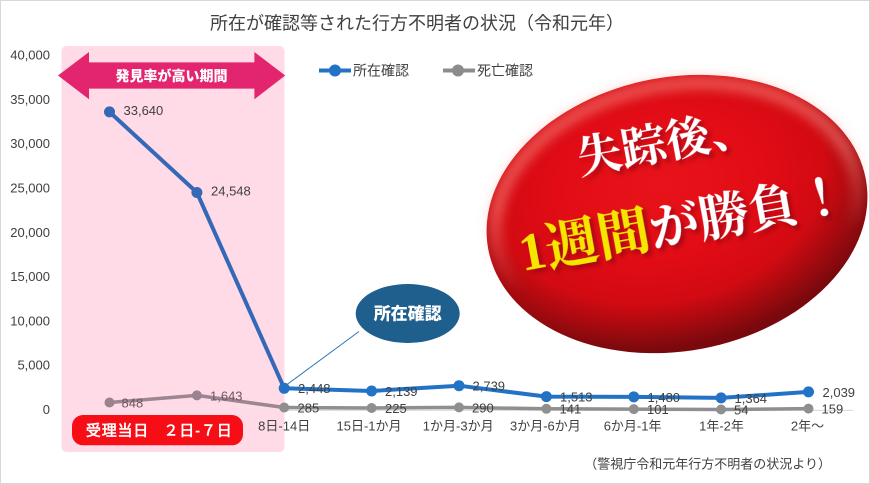  I want to click on svg-text: 35,000, so click(30, 99).